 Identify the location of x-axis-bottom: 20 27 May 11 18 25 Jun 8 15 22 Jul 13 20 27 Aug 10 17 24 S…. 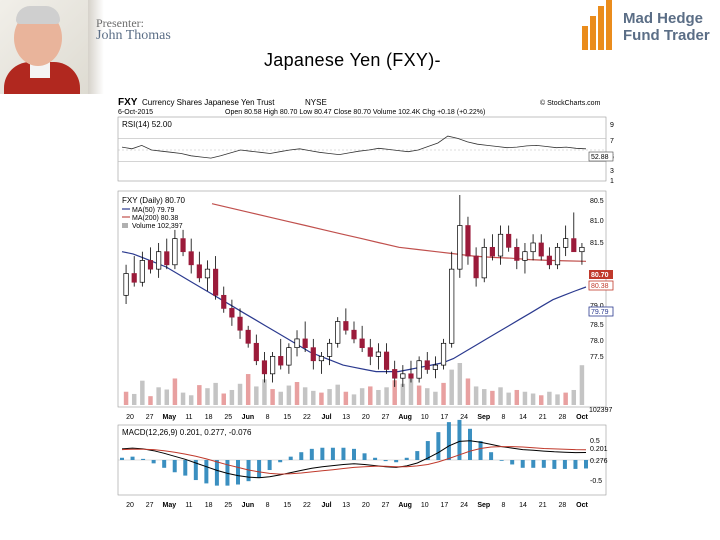
(357, 505).